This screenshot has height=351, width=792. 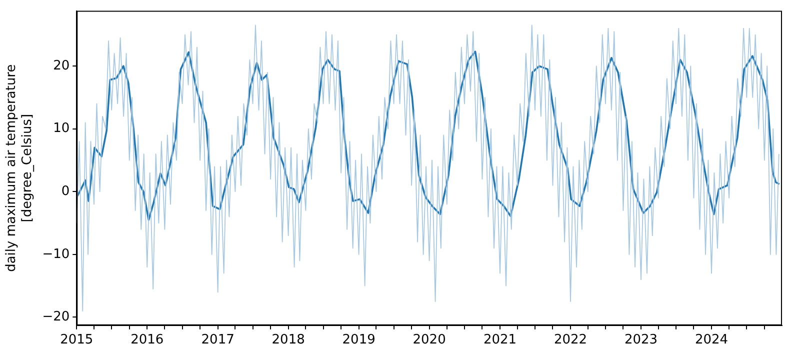 I want to click on y-tick-label: 0, so click(x=65, y=192).